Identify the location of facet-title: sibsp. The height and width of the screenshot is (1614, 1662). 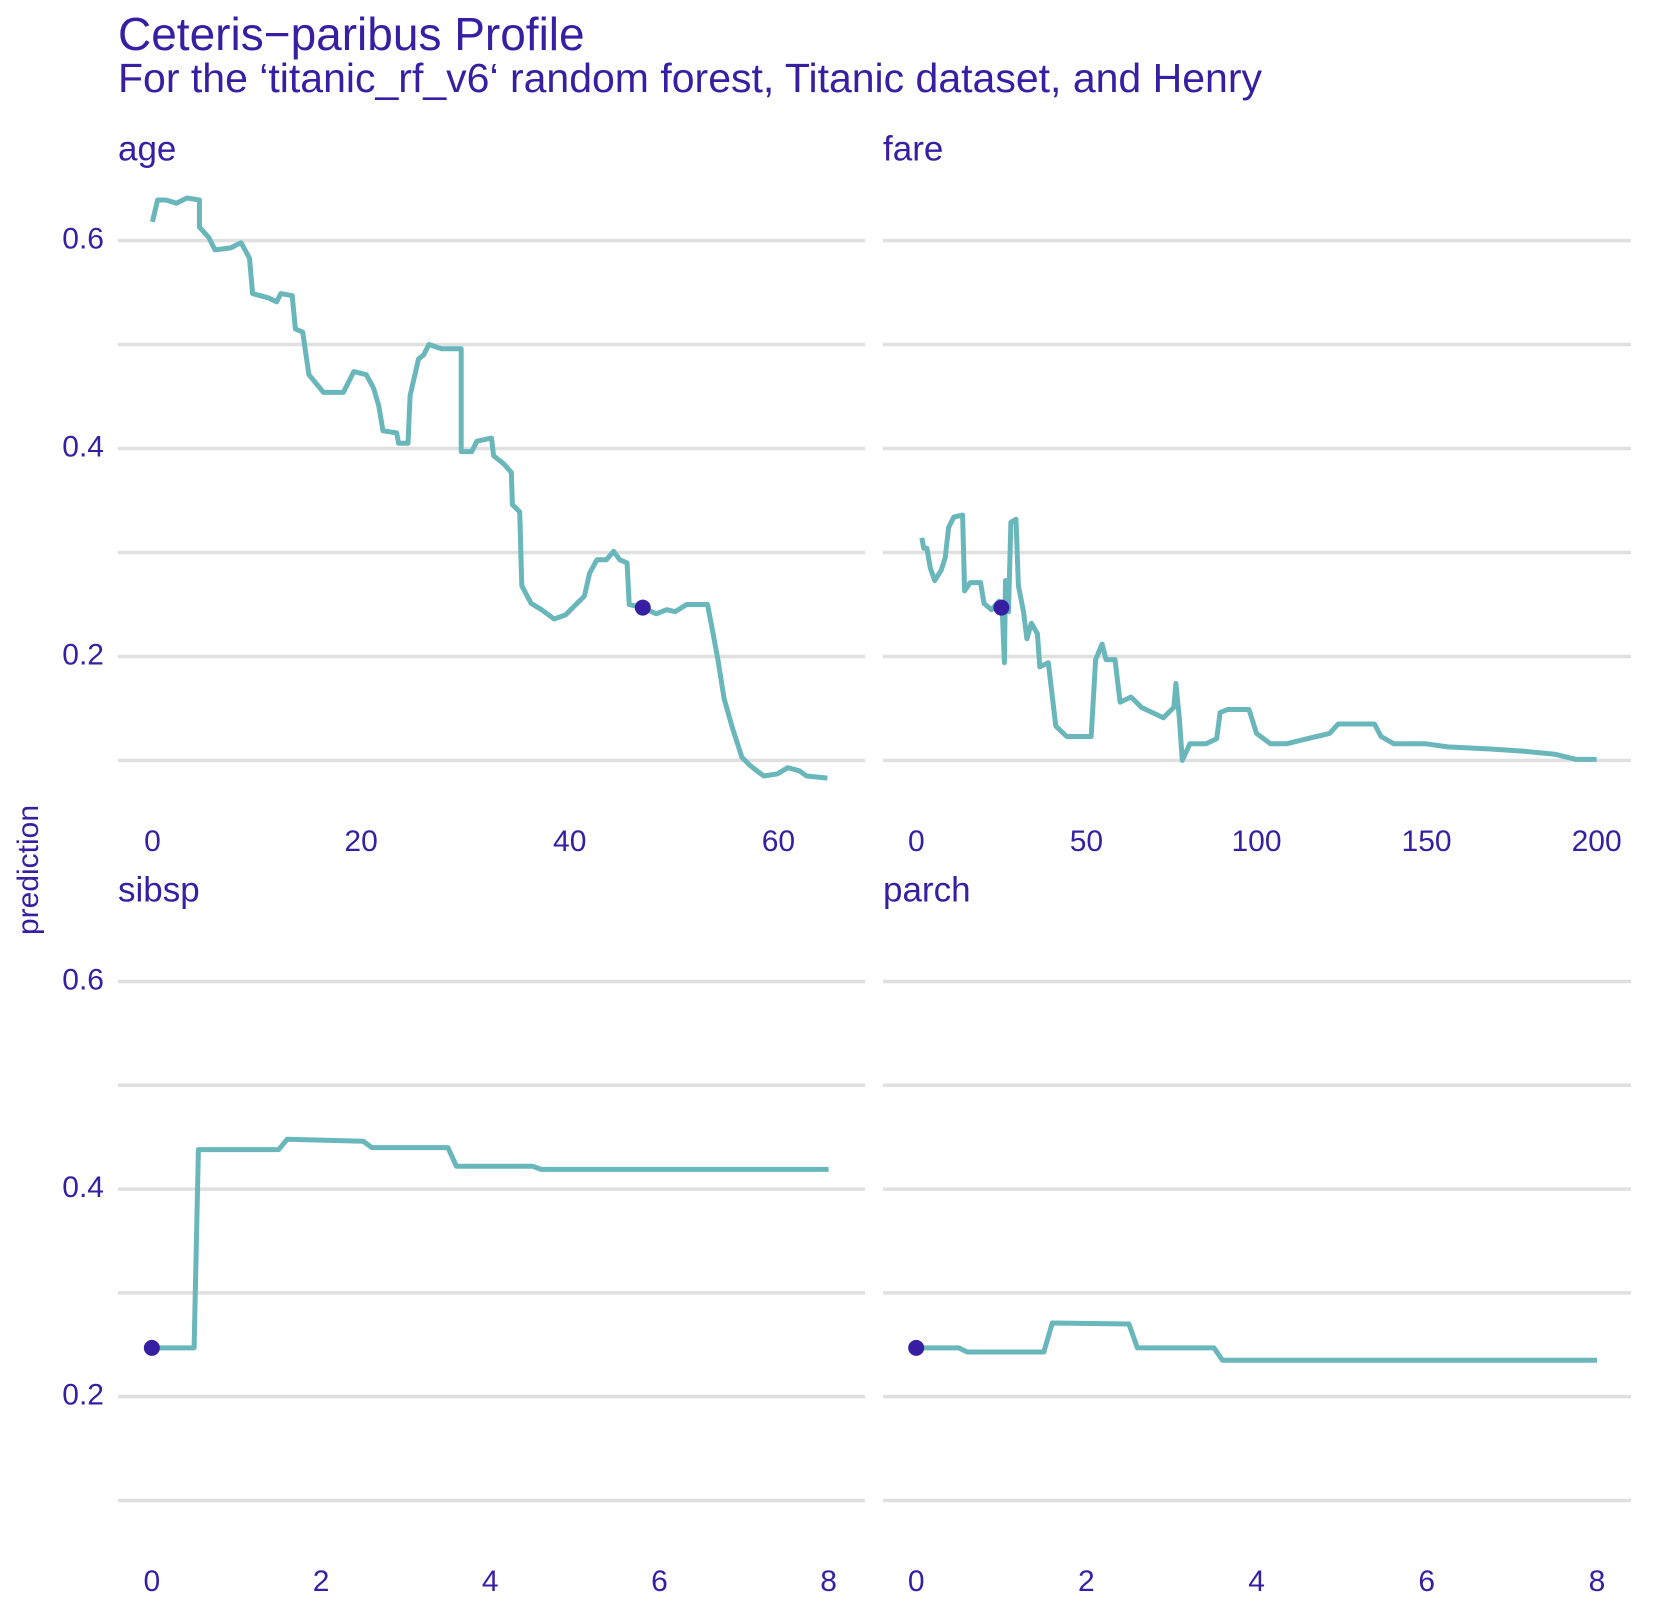
(159, 889).